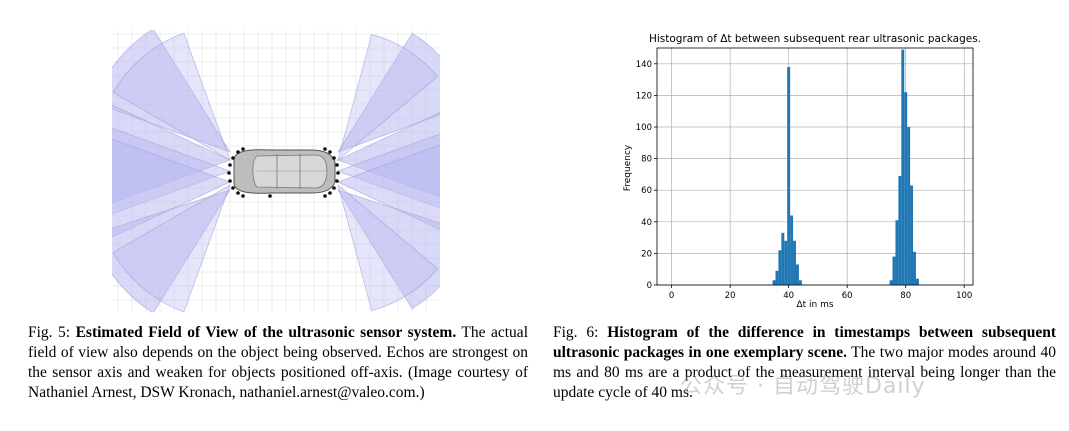 This screenshot has width=1069, height=431. What do you see at coordinates (730, 296) in the screenshot?
I see `x-tick-label: 20` at bounding box center [730, 296].